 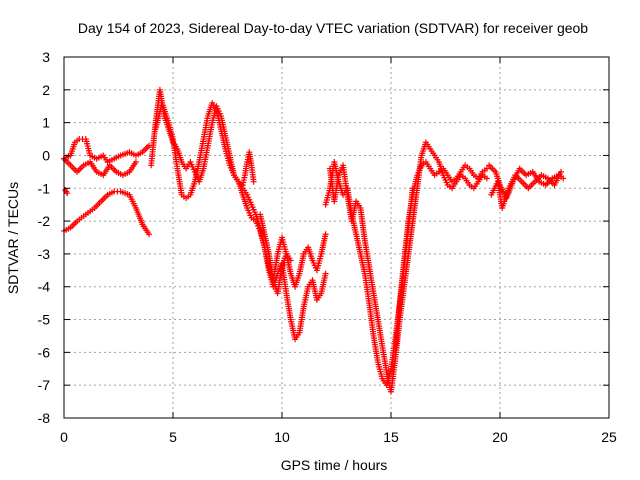 I want to click on x-axis-label: GPS time / hours, so click(x=334, y=465).